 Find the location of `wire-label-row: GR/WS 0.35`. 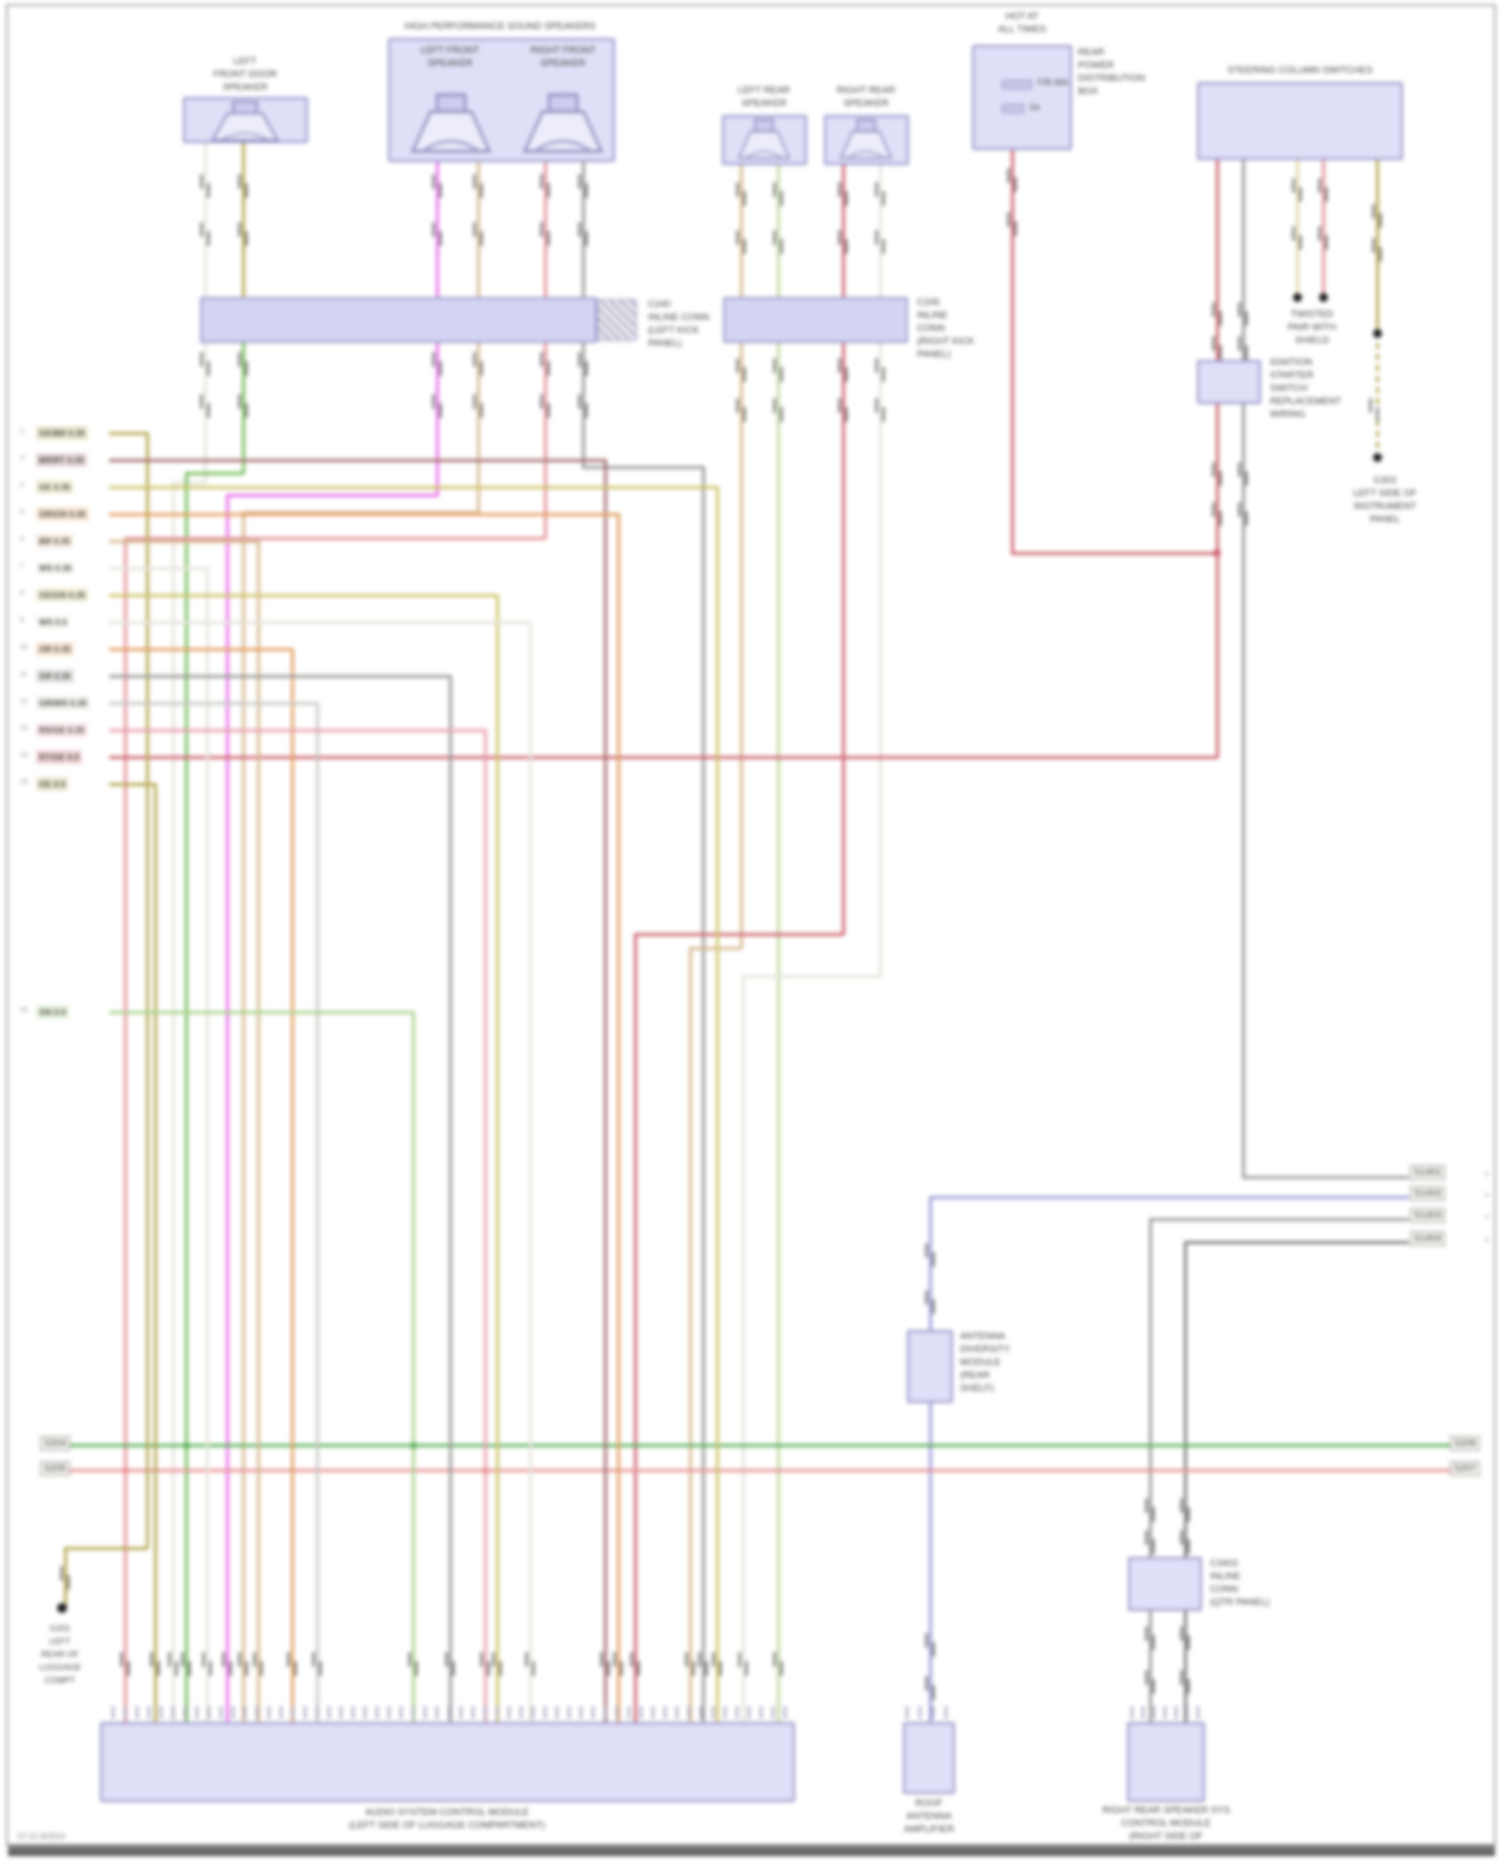

wire-label-row: GR/WS 0.35 is located at coordinates (63, 703).